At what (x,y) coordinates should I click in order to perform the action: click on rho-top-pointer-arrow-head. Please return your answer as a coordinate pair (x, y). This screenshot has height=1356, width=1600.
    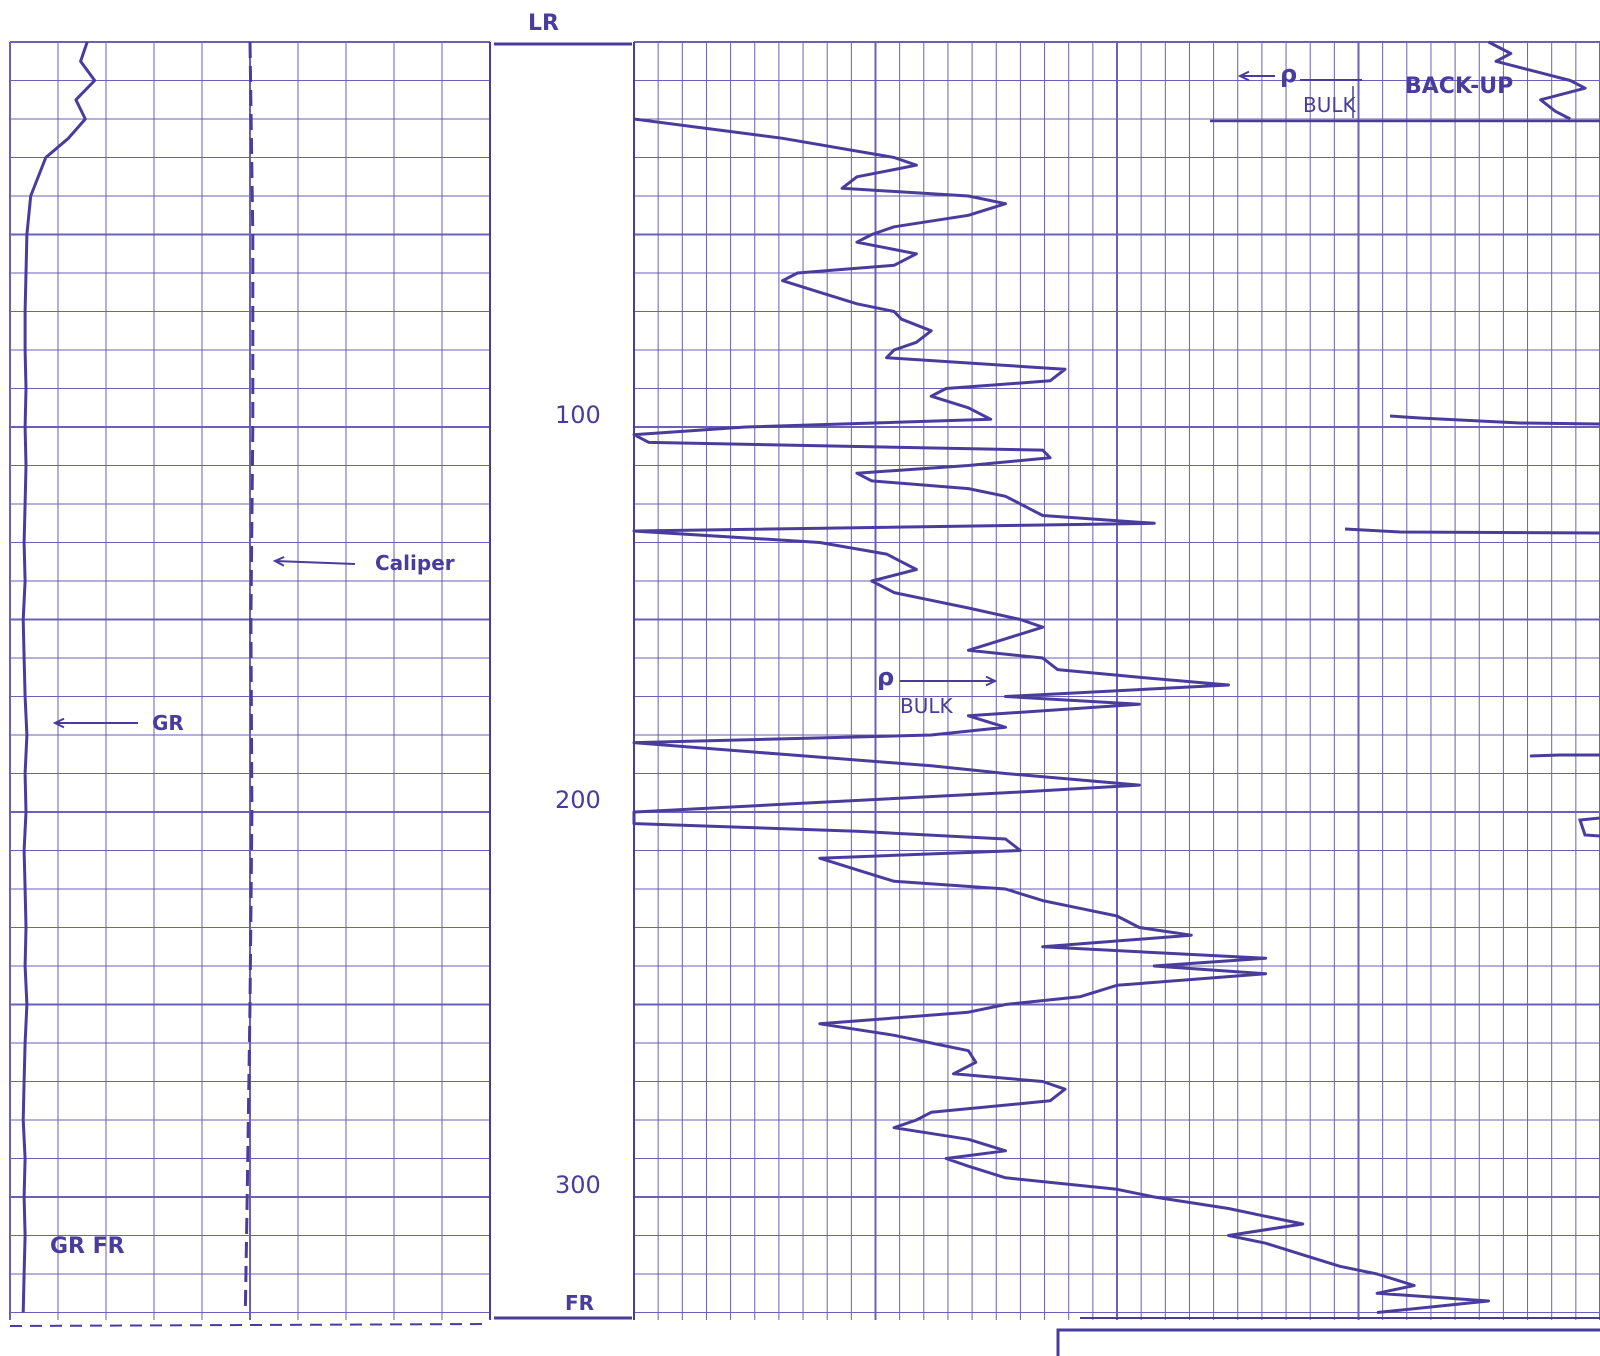
    Looking at the image, I should click on (1243, 76).